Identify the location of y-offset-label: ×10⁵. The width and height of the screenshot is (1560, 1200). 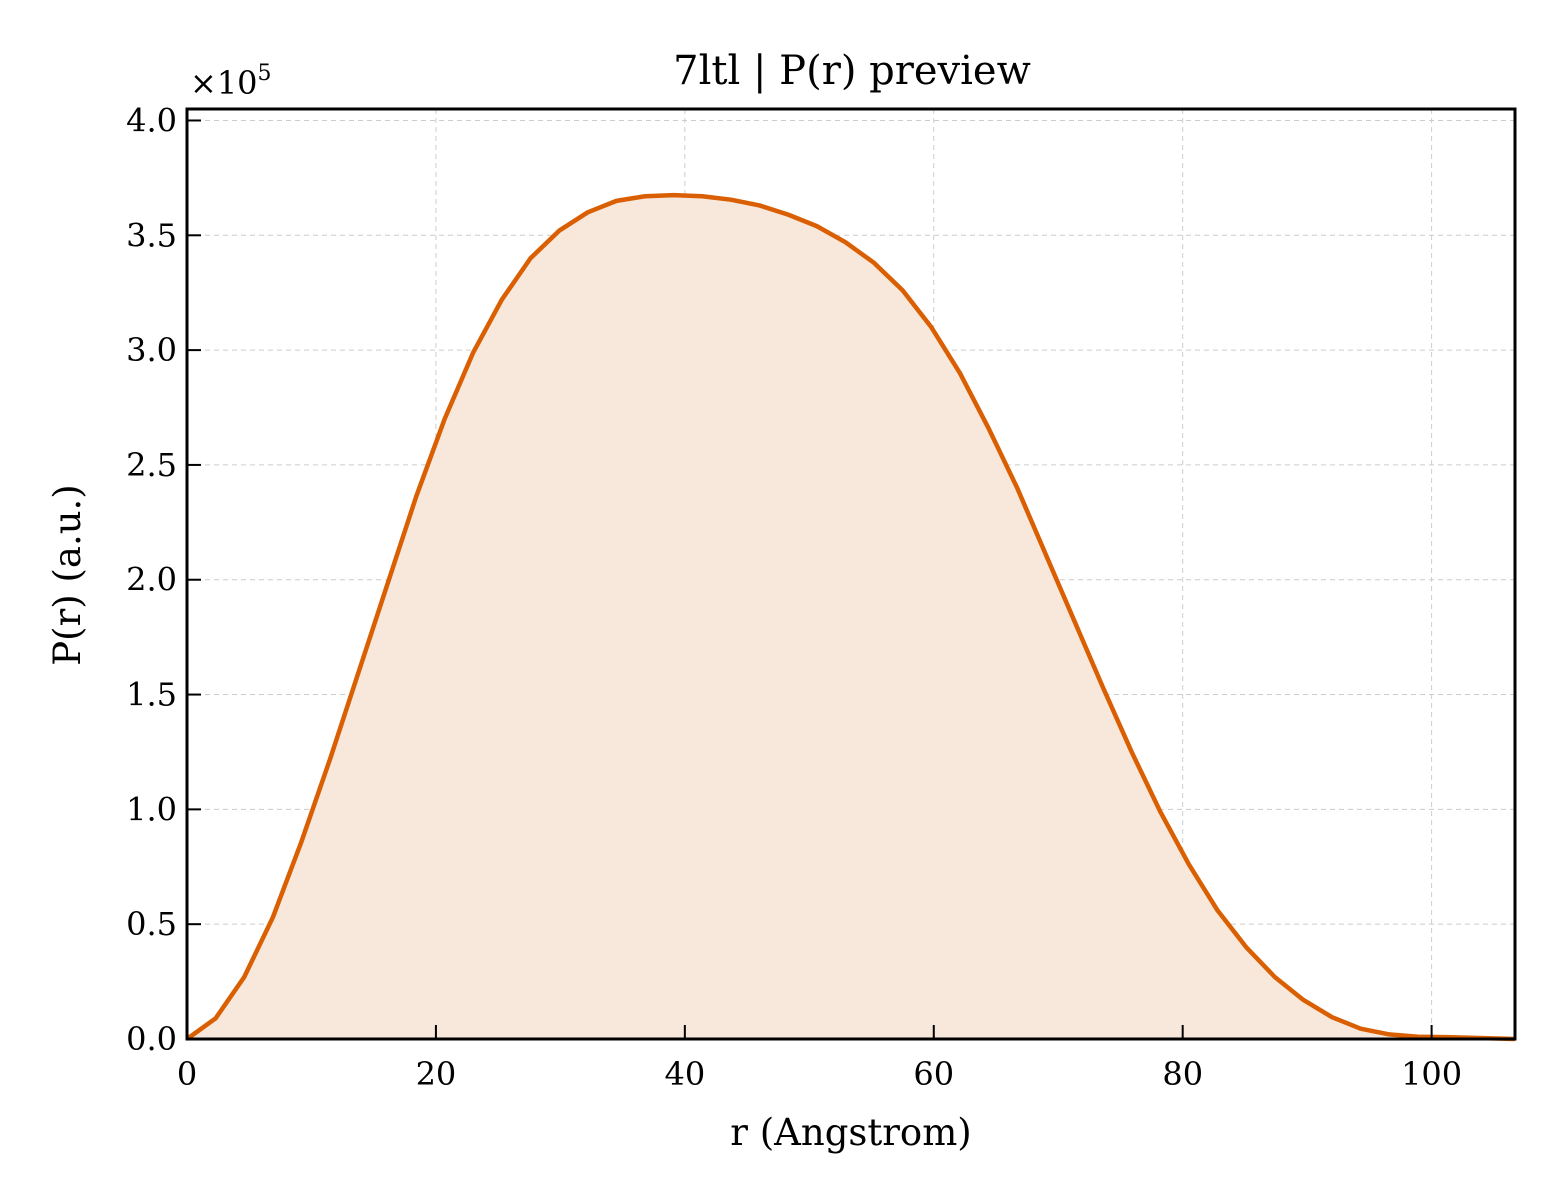
(231, 81).